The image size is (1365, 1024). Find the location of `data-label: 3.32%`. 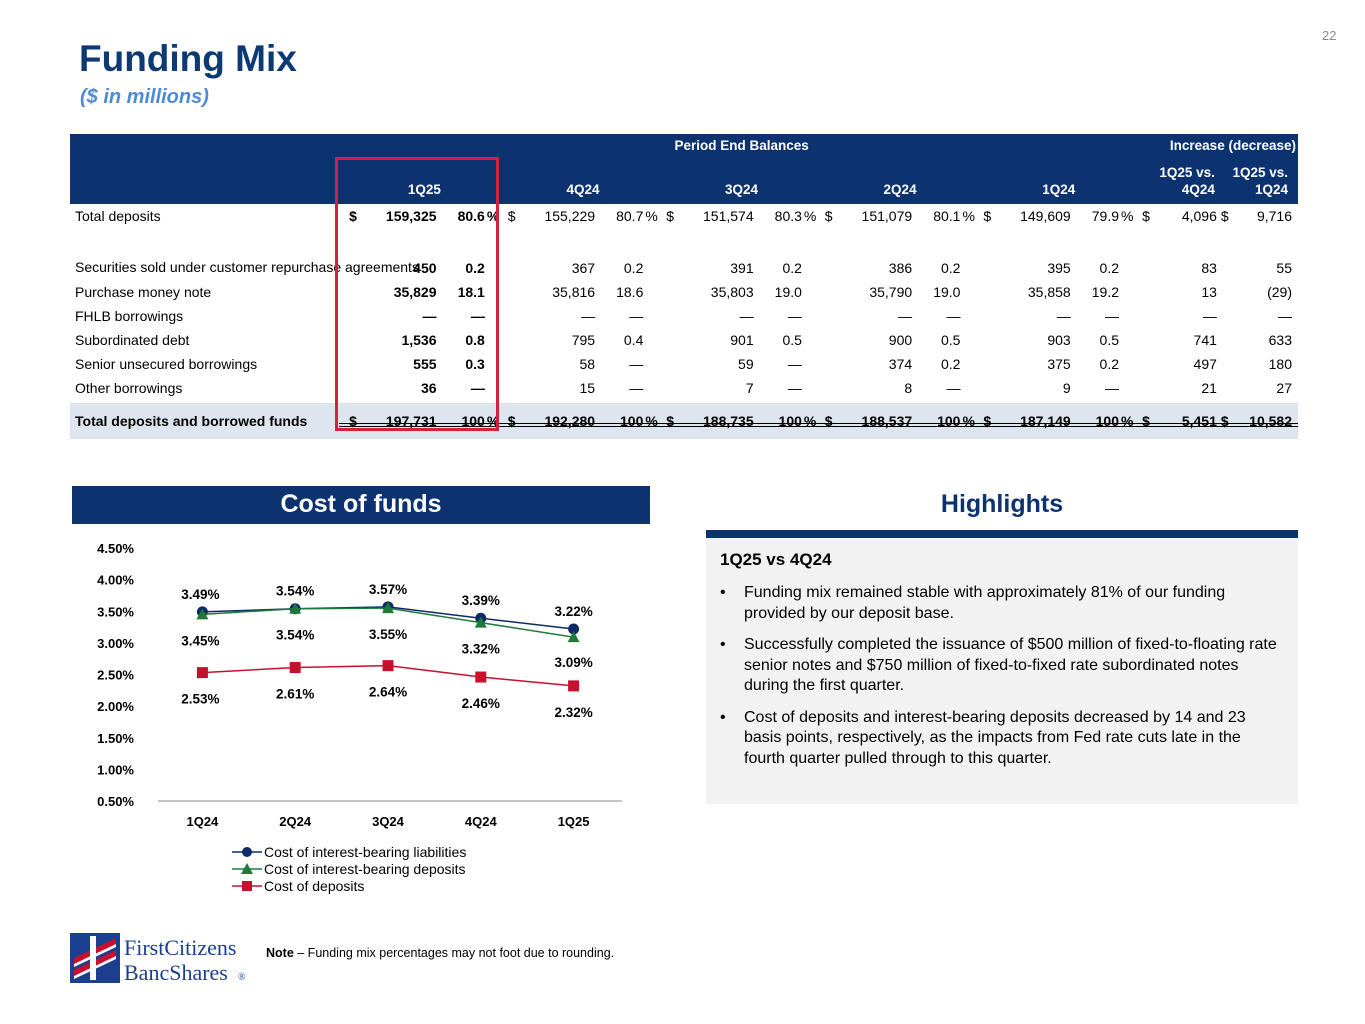

data-label: 3.32% is located at coordinates (481, 649).